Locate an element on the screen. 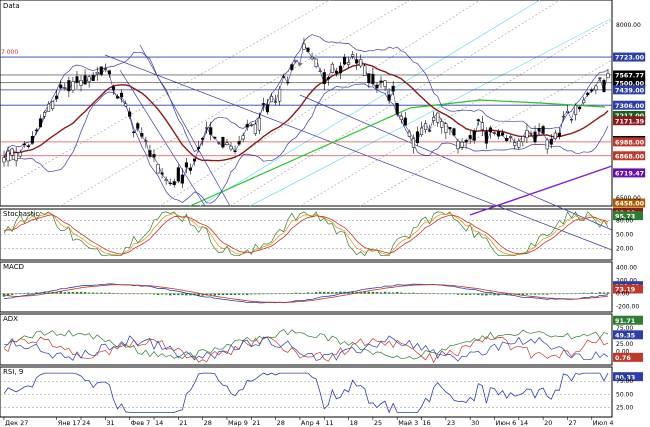 The height and width of the screenshot is (427, 650). adx-line is located at coordinates (306, 344).